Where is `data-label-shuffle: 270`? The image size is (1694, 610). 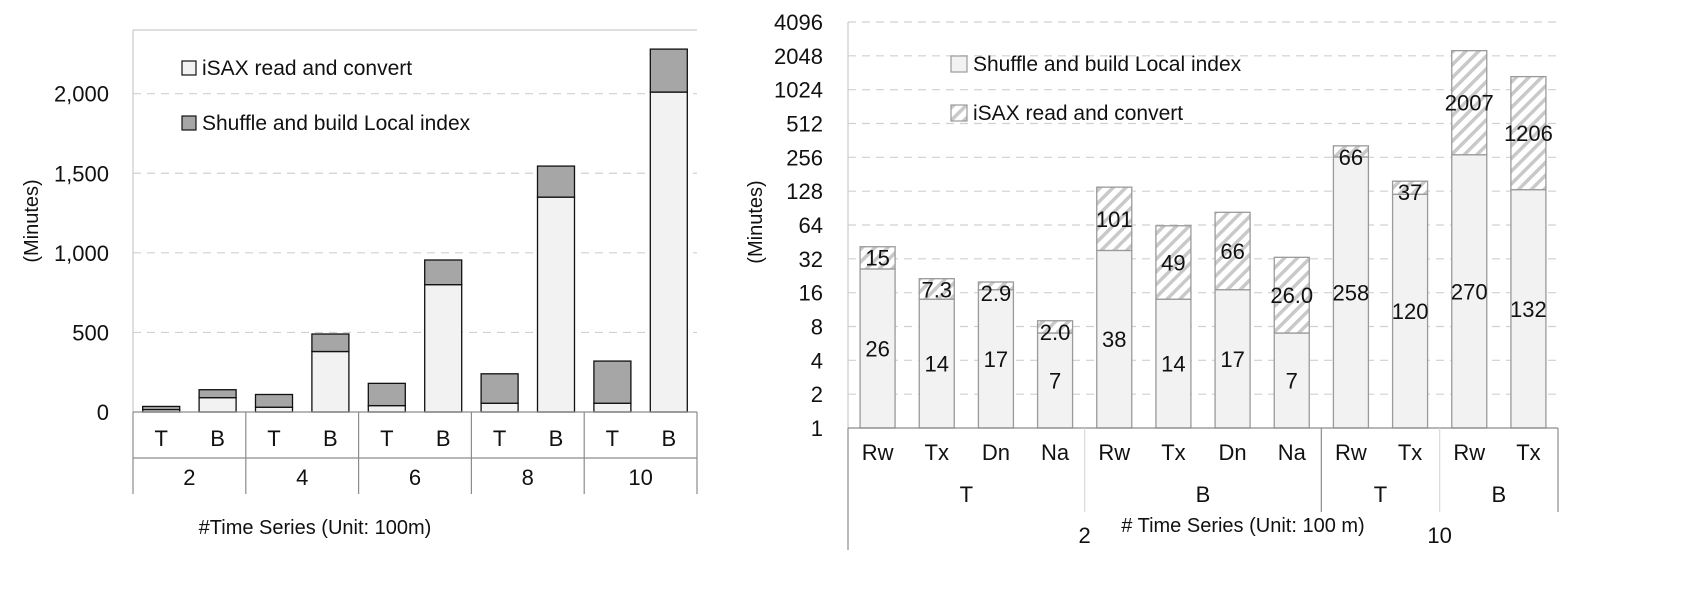 data-label-shuffle: 270 is located at coordinates (1469, 291).